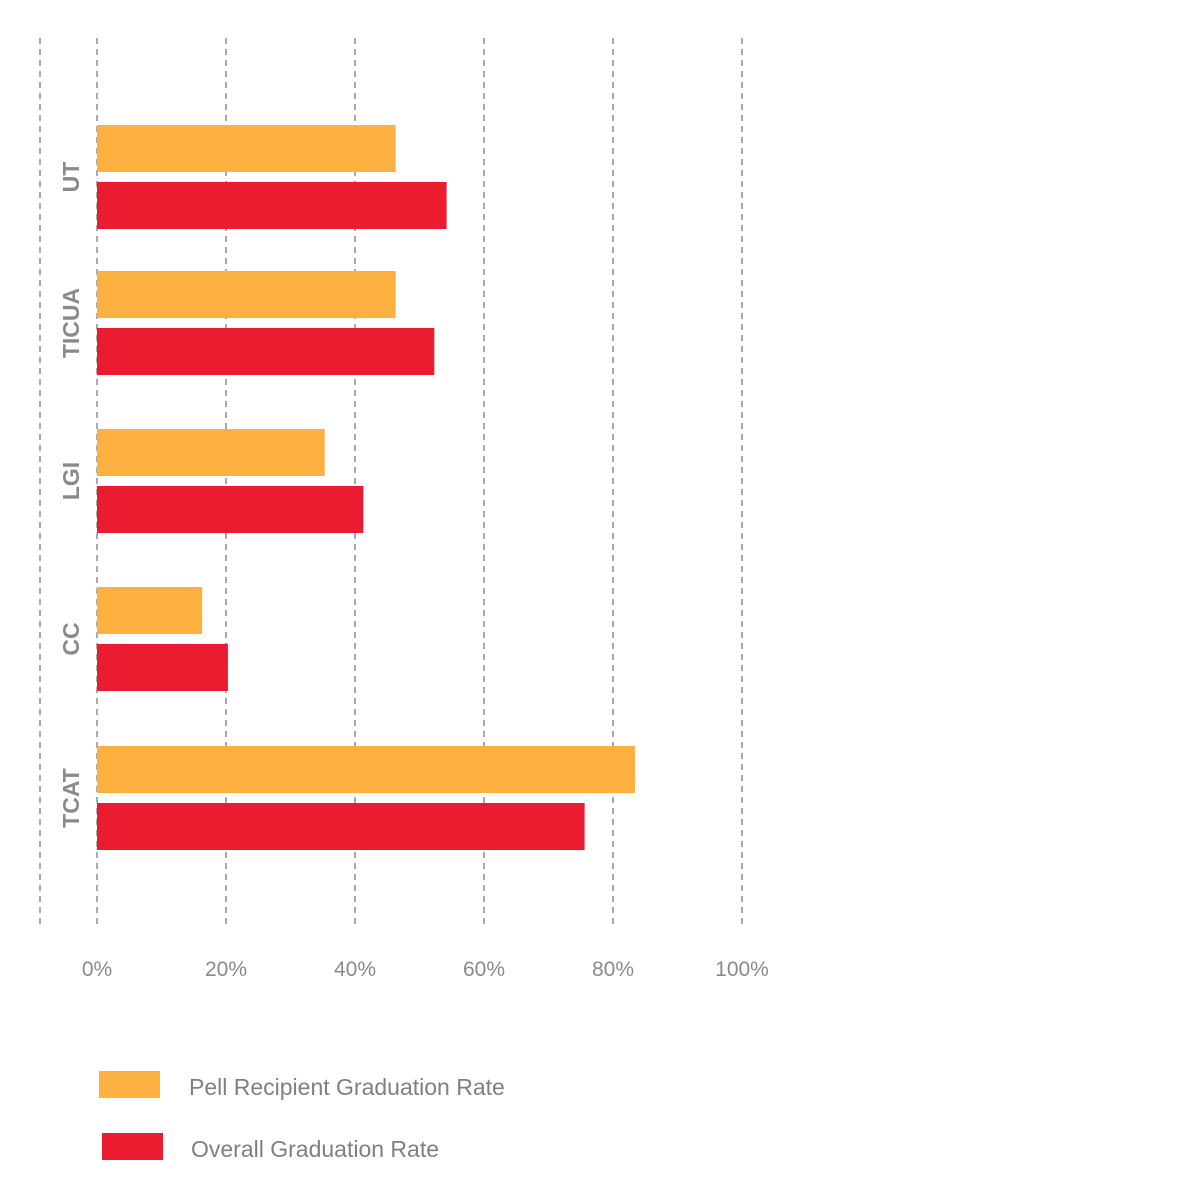  Describe the element at coordinates (341, 826) in the screenshot. I see `bar-tcat-overall` at that location.